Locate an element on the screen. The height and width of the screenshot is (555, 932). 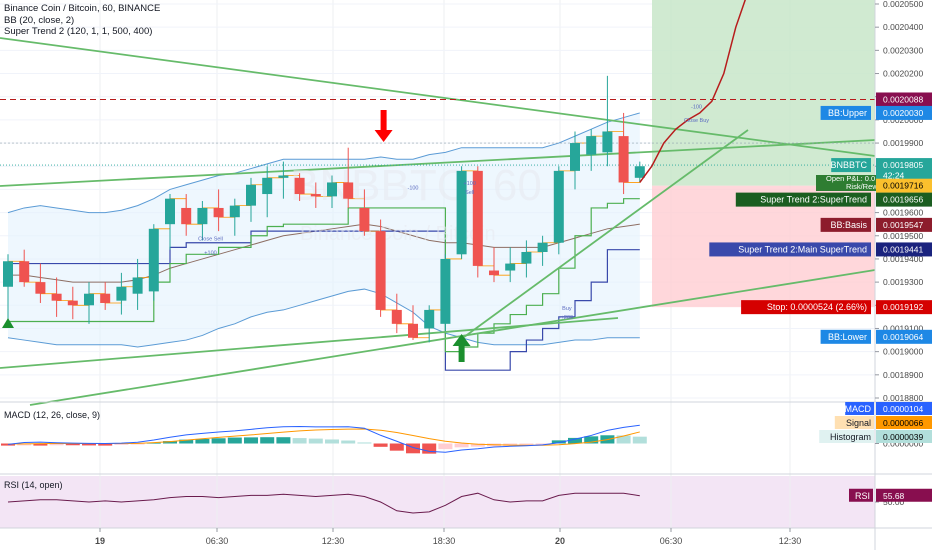
price-label: 0.0019716 is located at coordinates (904, 186).